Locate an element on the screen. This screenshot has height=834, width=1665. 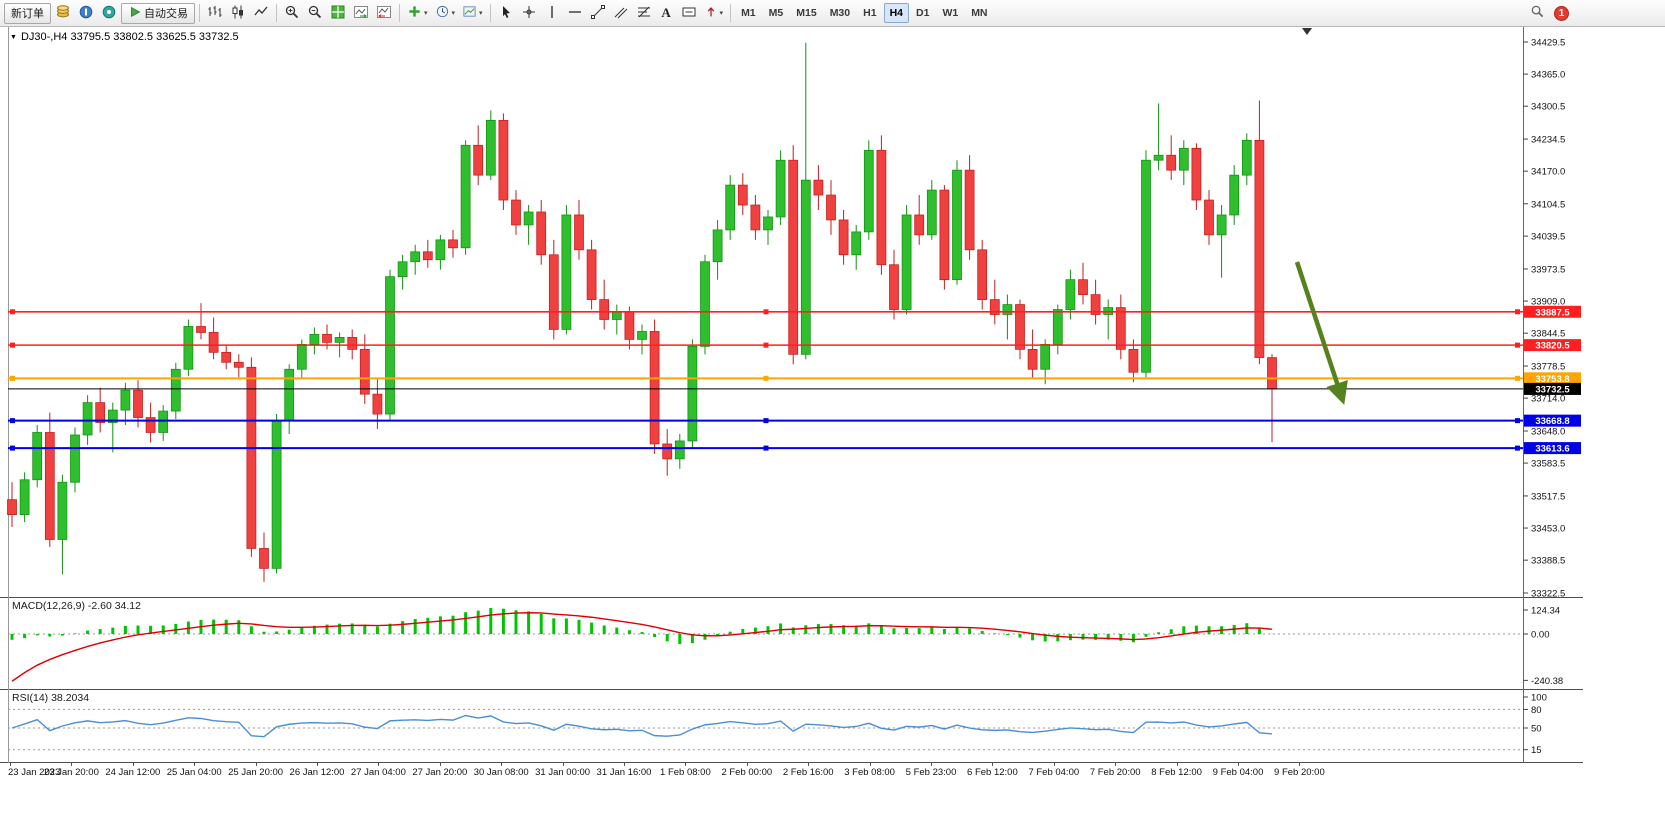
label-tool-button is located at coordinates (689, 13).